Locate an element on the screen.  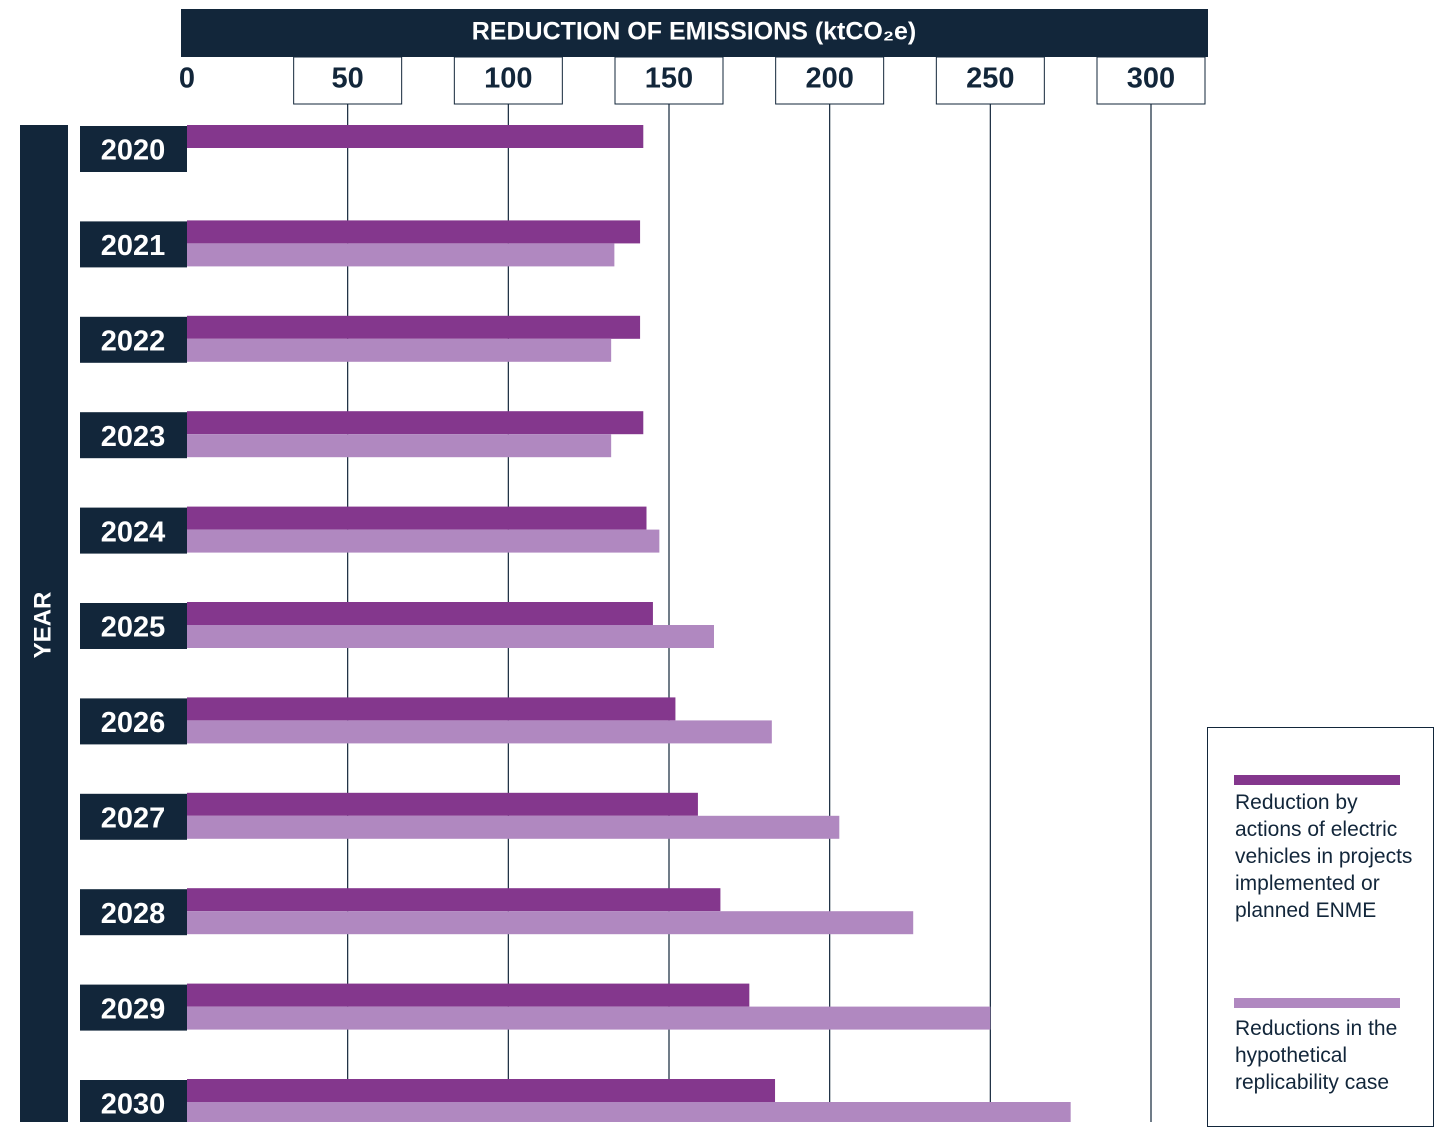
x-tick-label: 150 is located at coordinates (669, 79).